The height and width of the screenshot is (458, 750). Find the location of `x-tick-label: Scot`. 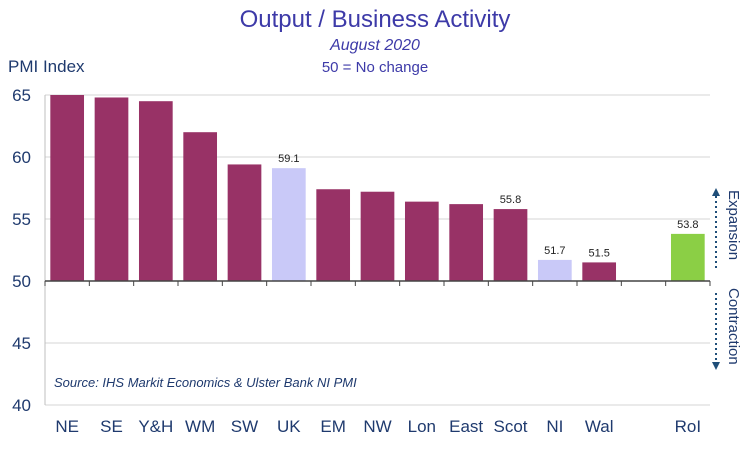

x-tick-label: Scot is located at coordinates (510, 426).